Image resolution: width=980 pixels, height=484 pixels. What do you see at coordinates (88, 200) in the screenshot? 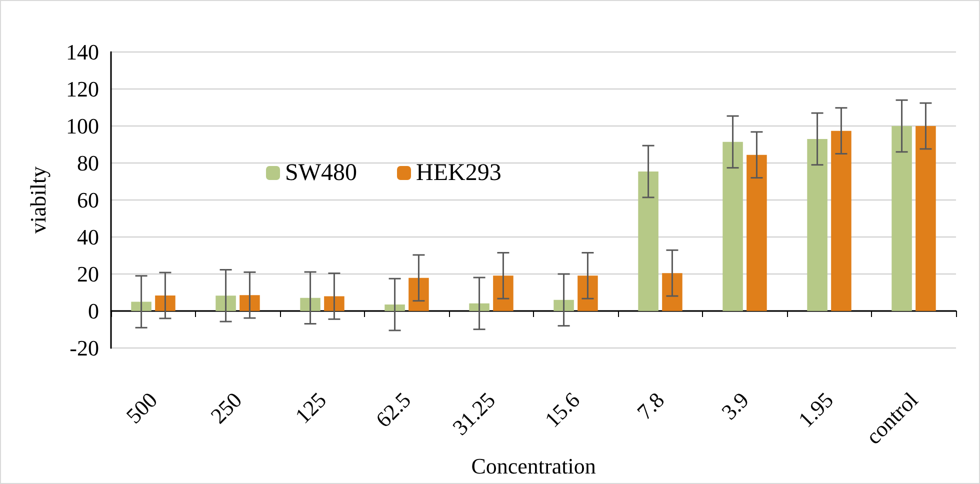
I see `y-tick-label: 60` at bounding box center [88, 200].